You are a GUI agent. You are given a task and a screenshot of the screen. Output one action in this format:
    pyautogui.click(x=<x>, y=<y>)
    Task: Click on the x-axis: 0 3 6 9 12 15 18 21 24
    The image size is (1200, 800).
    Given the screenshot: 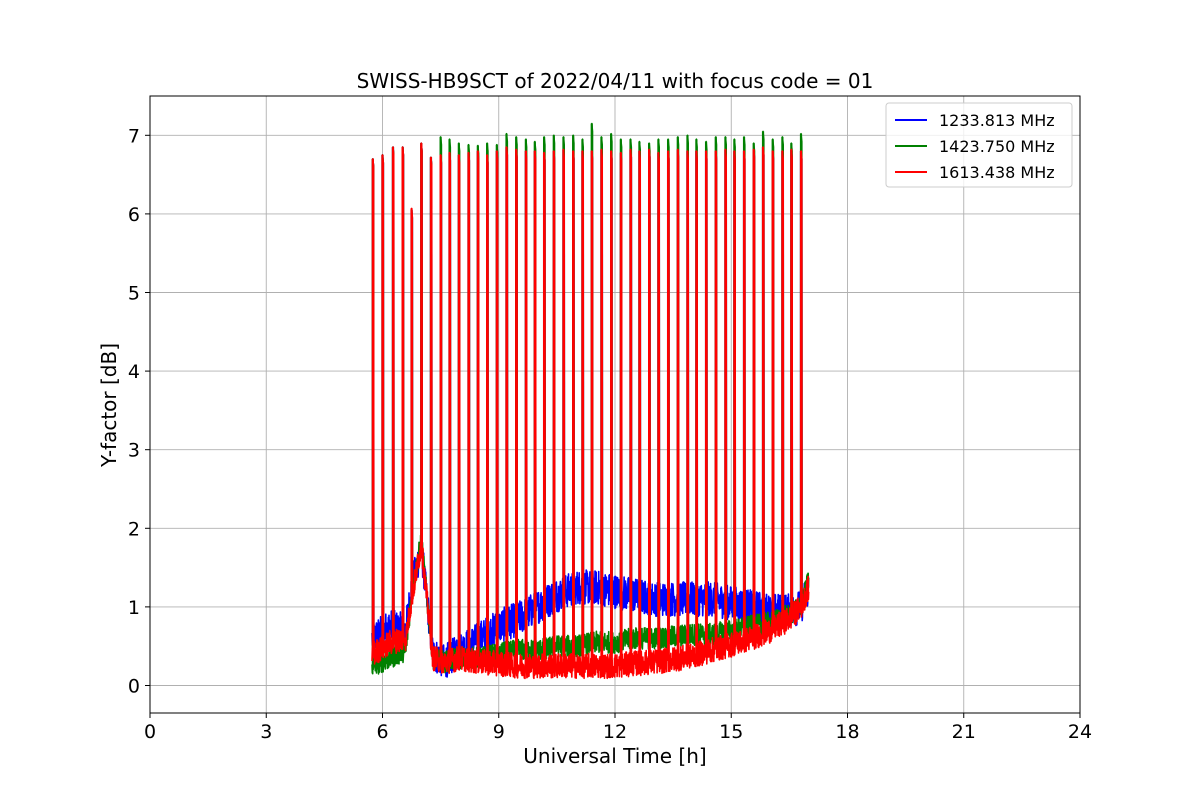 What is the action you would take?
    pyautogui.click(x=618, y=728)
    